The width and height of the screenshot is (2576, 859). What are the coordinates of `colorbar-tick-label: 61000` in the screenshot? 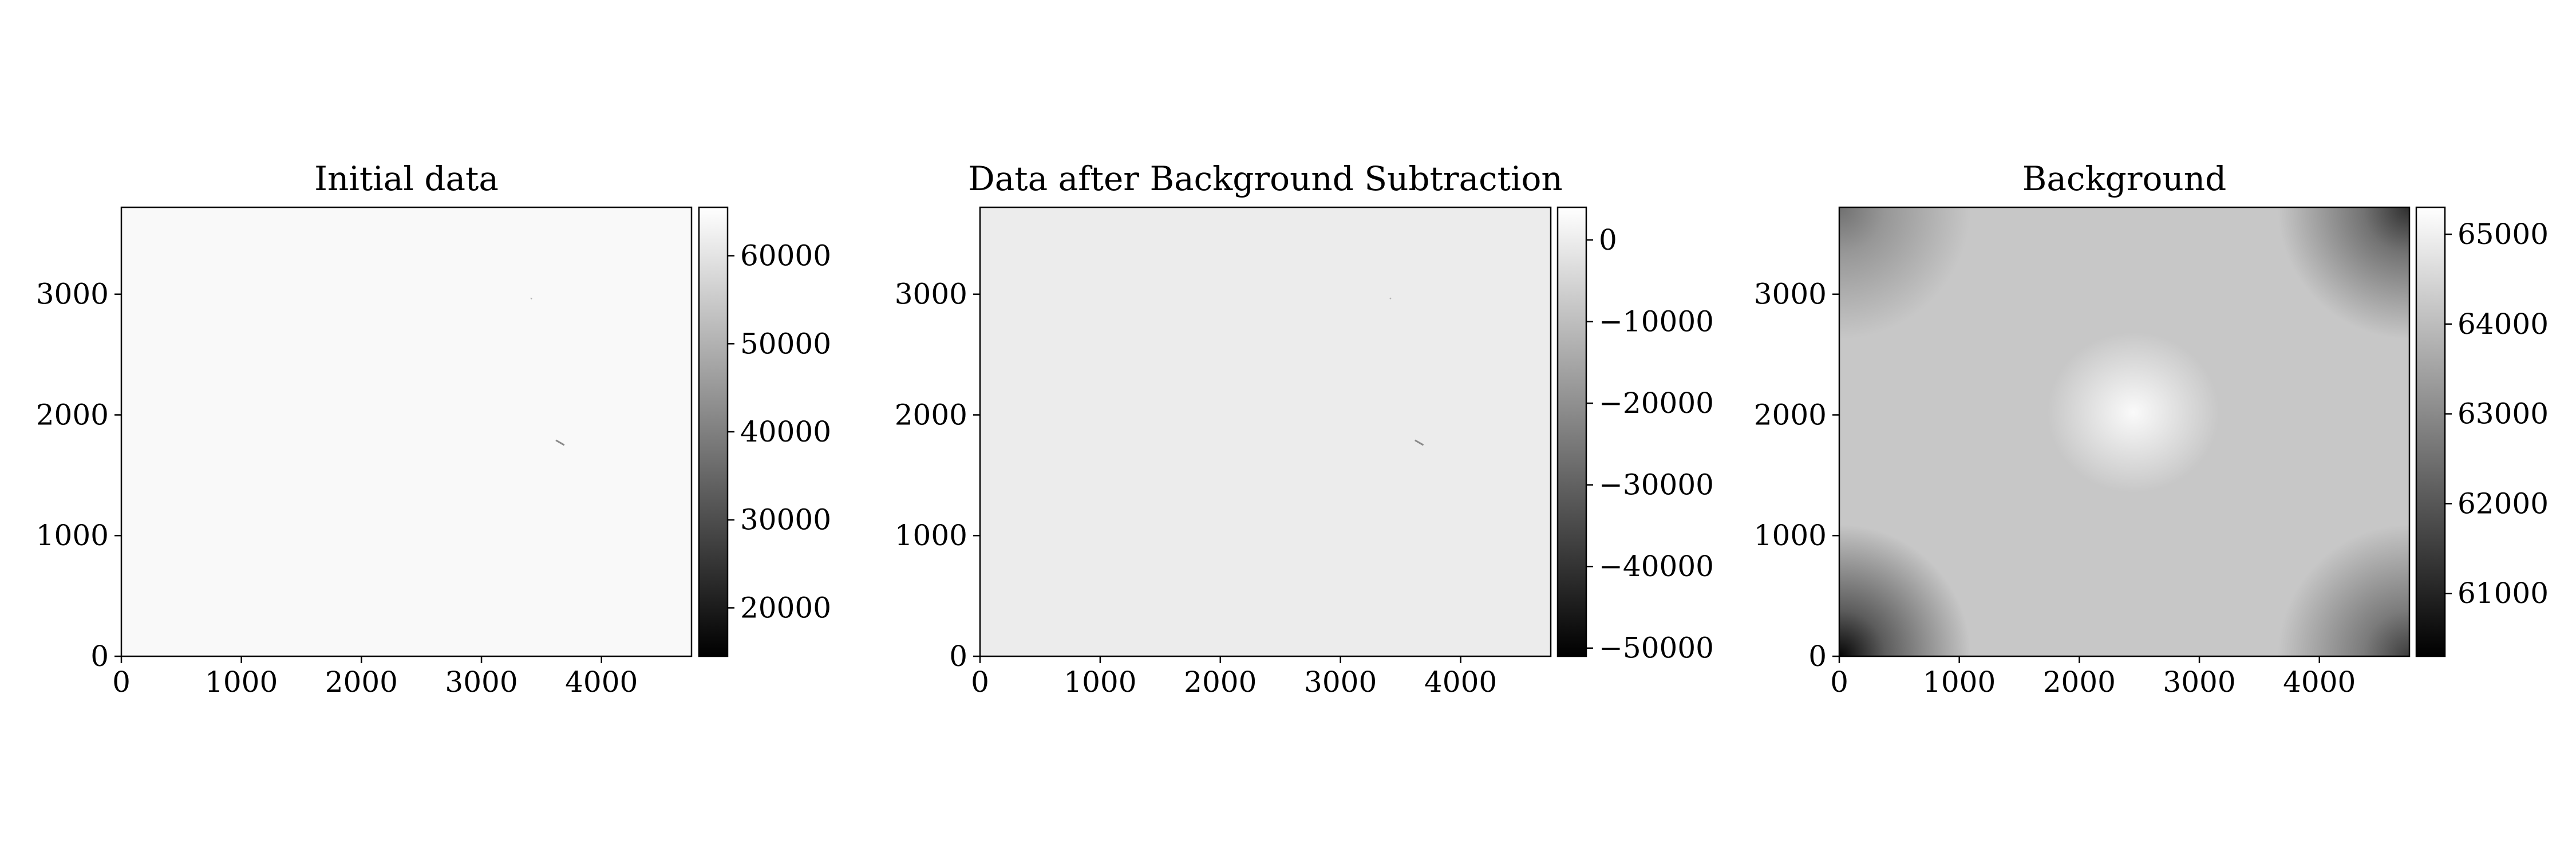 It's located at (2503, 593).